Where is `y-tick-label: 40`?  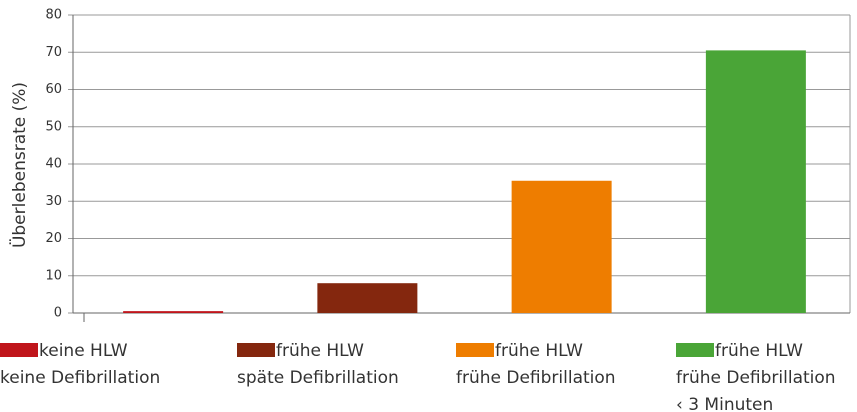 y-tick-label: 40 is located at coordinates (53, 164).